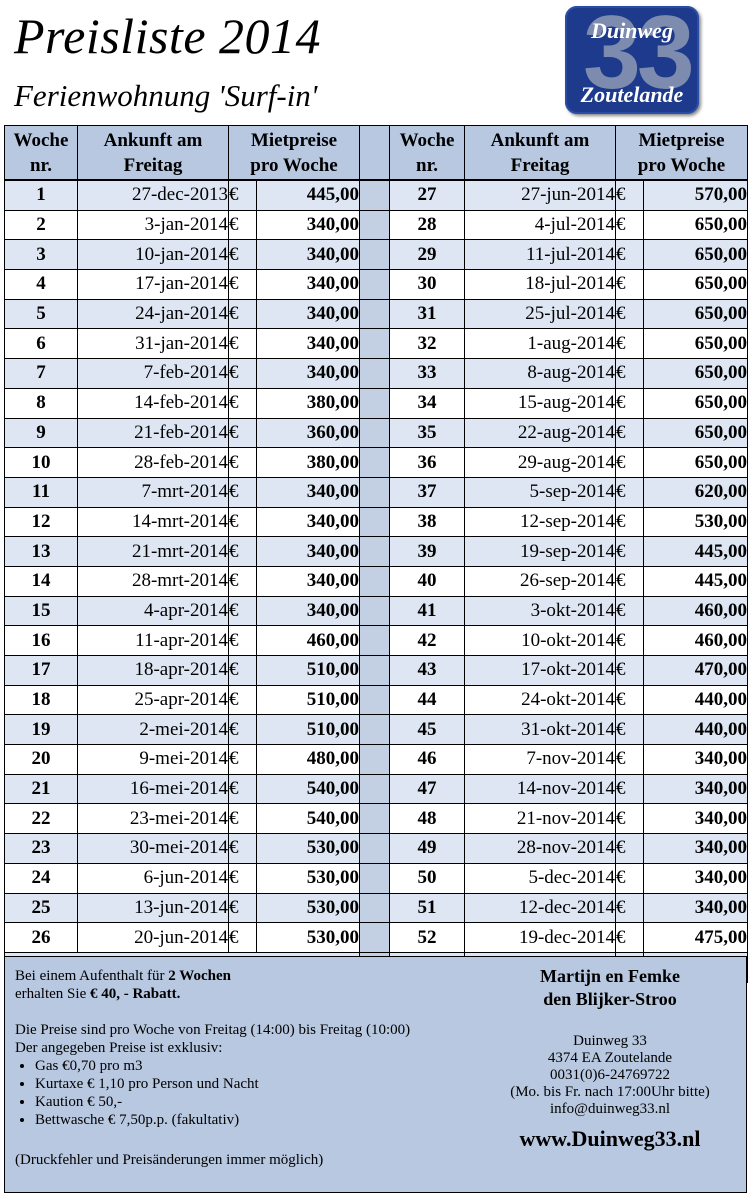 Image resolution: width=756 pixels, height=1200 pixels. I want to click on phone-note: (Mo. bis Fr. nach 17:00Uhr bitte), so click(610, 1092).